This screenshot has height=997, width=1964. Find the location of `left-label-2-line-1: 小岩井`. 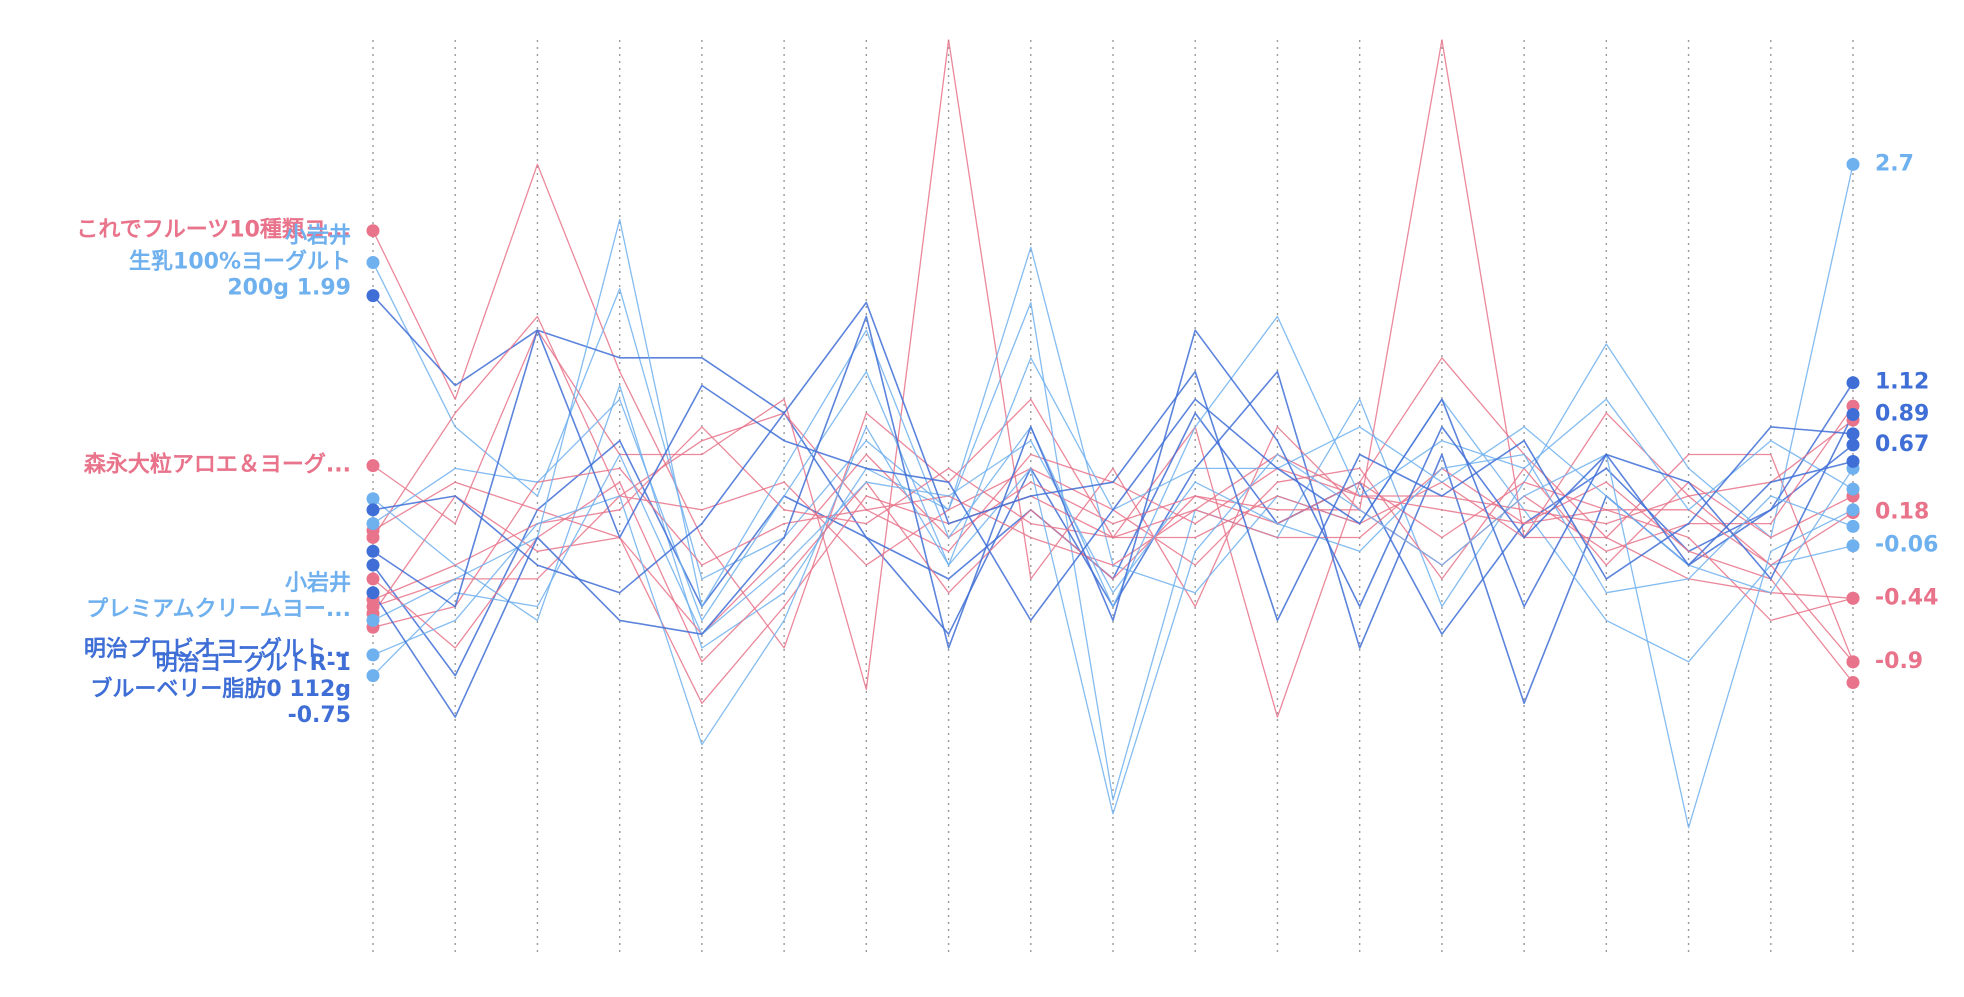

left-label-2-line-1: 小岩井 is located at coordinates (318, 235).